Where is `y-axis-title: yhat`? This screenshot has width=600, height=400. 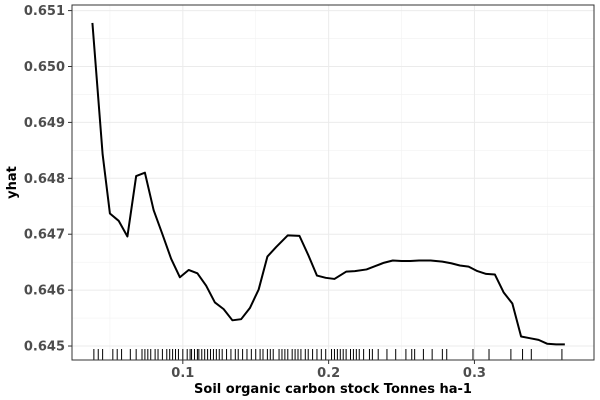
y-axis-title: yhat is located at coordinates (12, 182).